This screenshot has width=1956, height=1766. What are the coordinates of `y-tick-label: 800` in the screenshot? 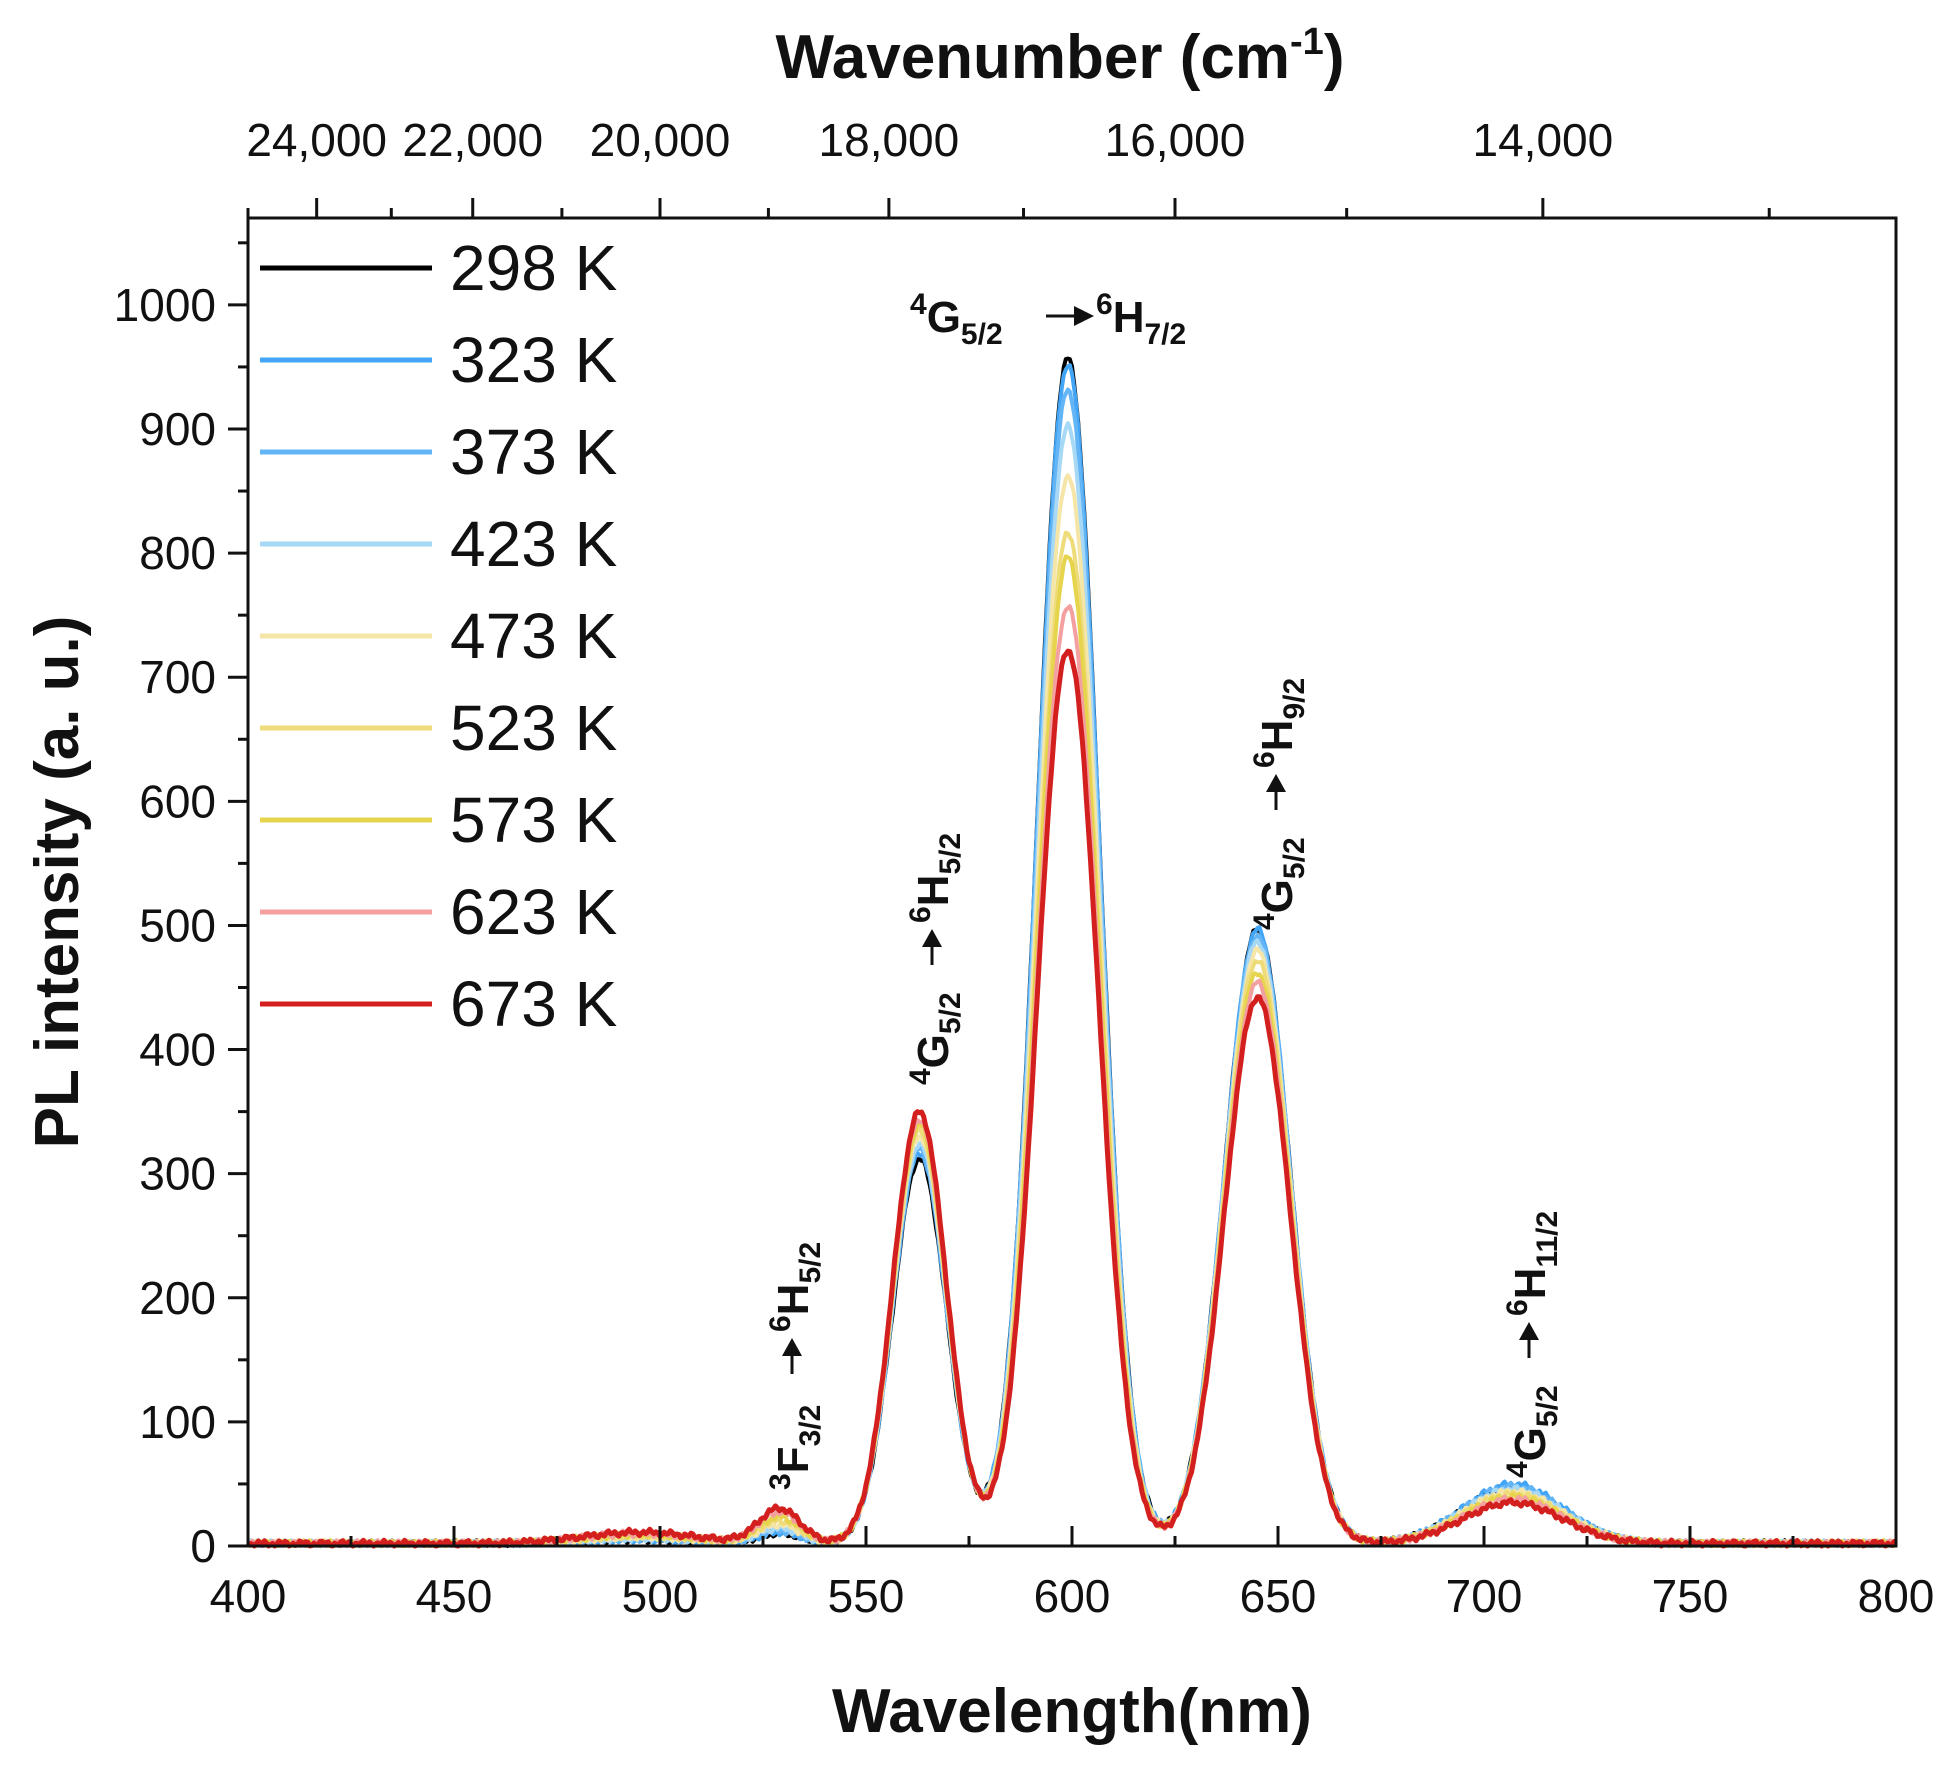 It's located at (177, 553).